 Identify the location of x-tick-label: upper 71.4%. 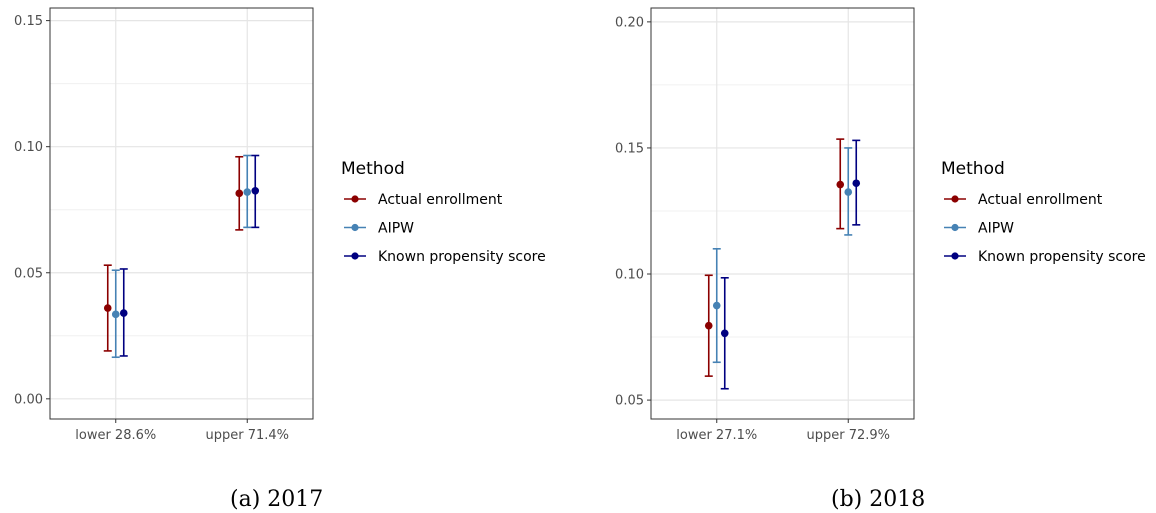
(247, 435).